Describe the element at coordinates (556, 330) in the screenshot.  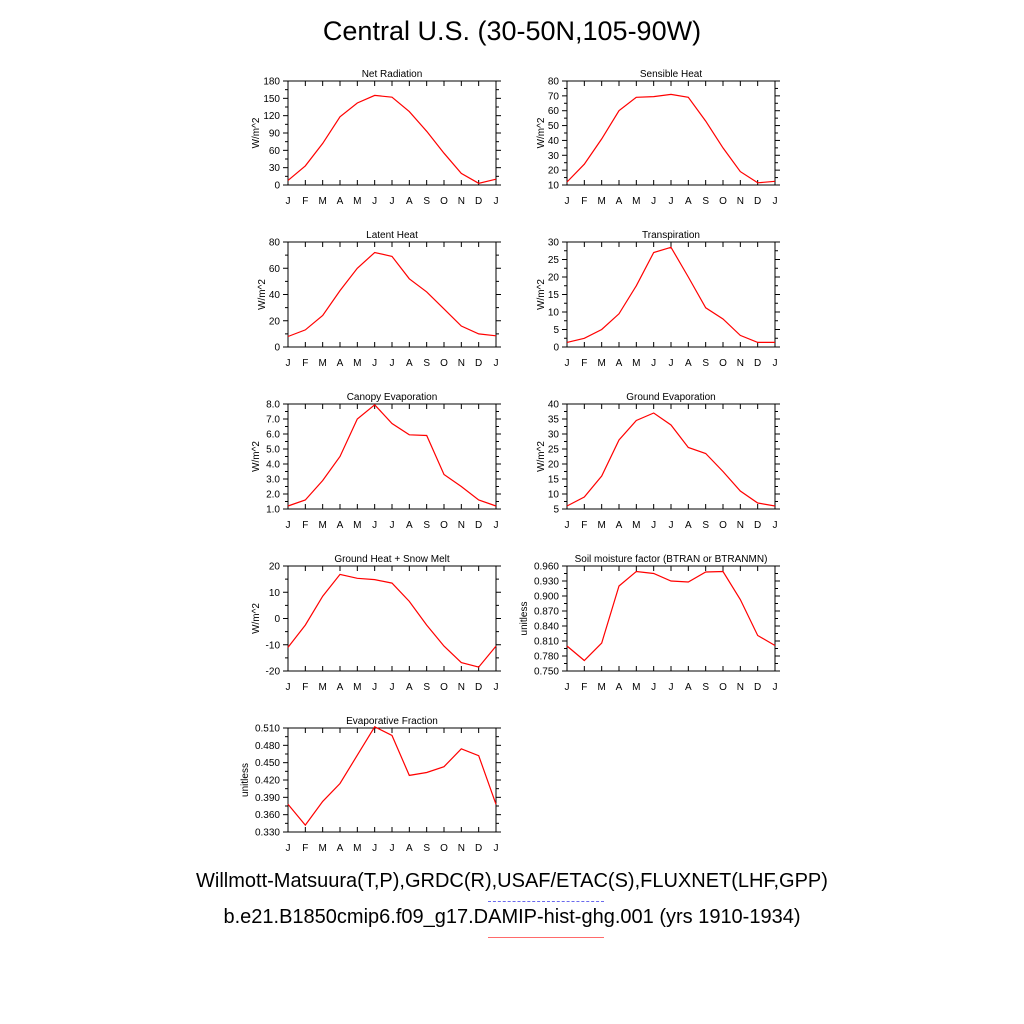
I see `panel-4-ytick-label: 5` at that location.